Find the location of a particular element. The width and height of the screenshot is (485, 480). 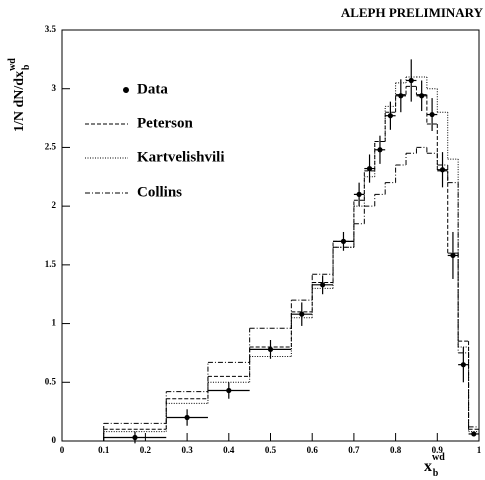

y-tick-label: 2 is located at coordinates (54, 205).